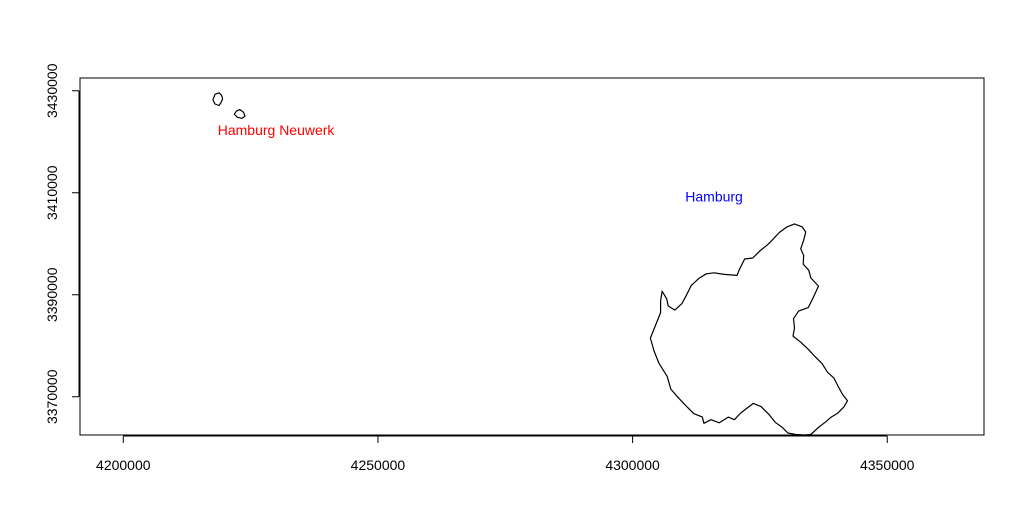 The height and width of the screenshot is (532, 1025). I want to click on x-axis: 4200000 4250000 4300000 4350000, so click(505, 454).